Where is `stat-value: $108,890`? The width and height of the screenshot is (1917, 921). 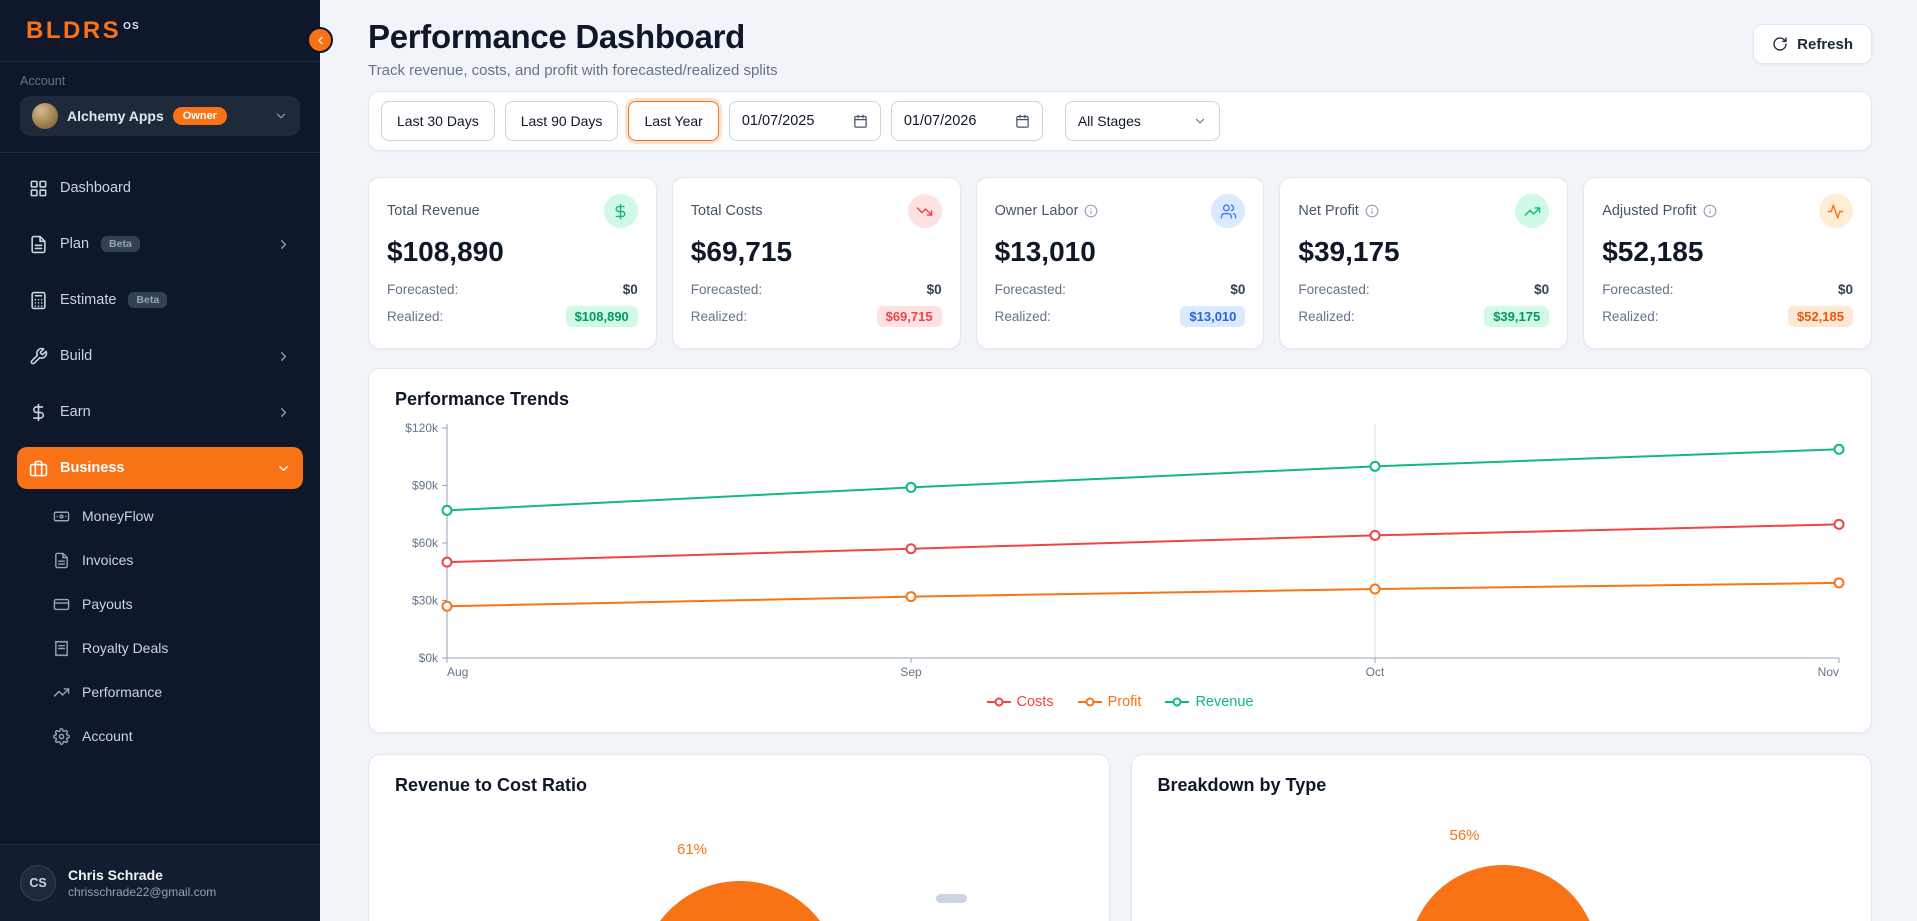 stat-value: $108,890 is located at coordinates (445, 251).